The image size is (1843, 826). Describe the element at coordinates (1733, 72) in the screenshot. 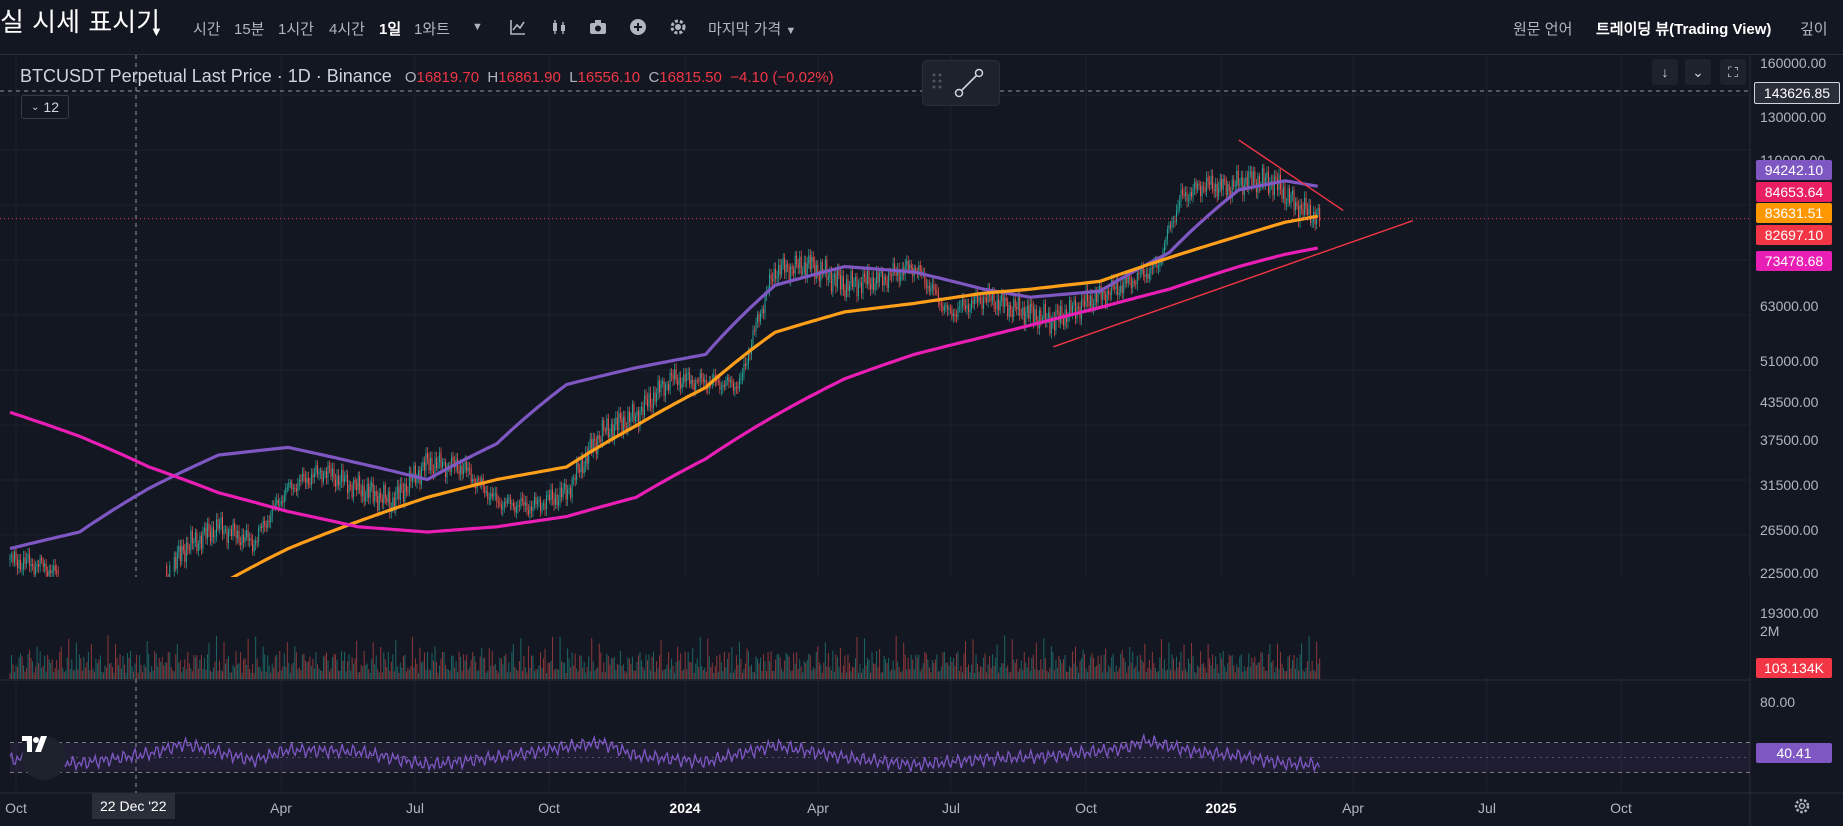

I see `fullscreen-icon: ⛶` at that location.